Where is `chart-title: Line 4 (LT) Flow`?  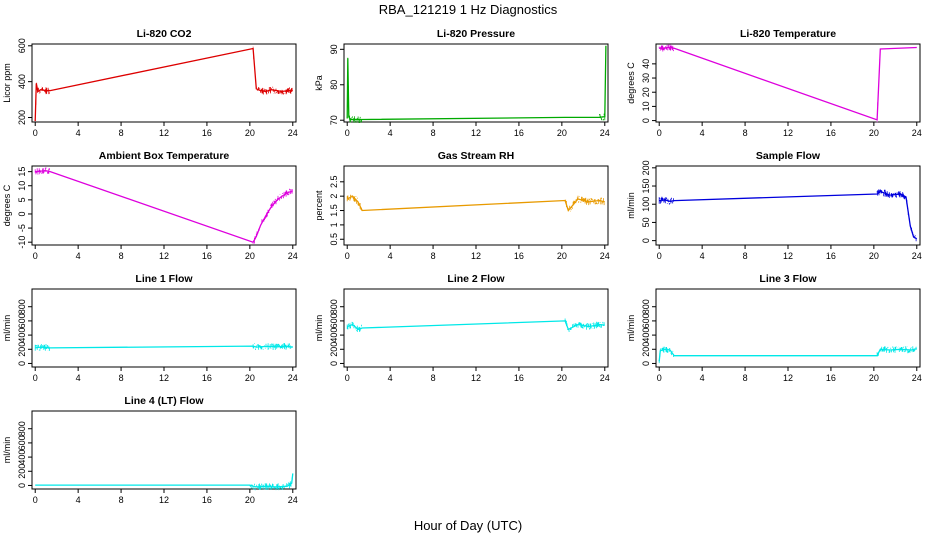
chart-title: Line 4 (LT) Flow is located at coordinates (164, 401).